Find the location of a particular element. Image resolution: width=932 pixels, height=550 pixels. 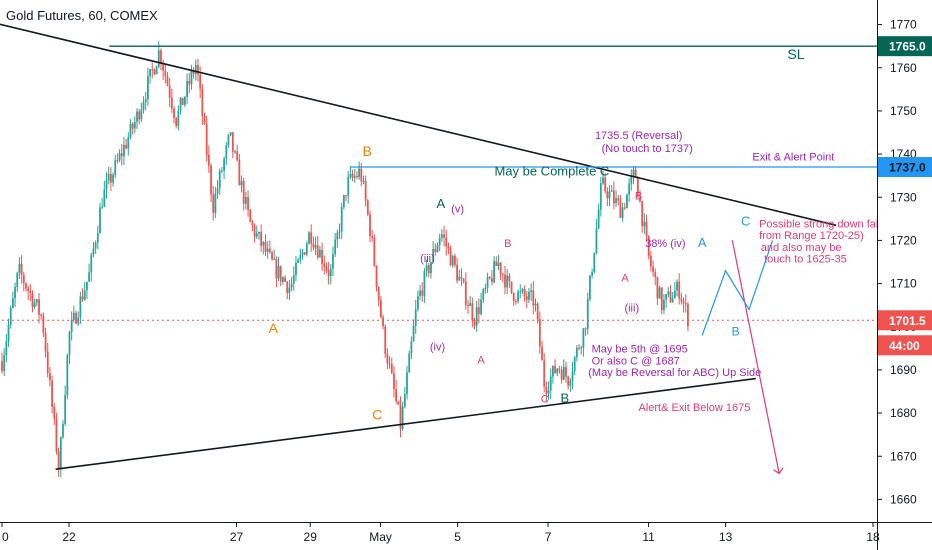

annotation-2: A is located at coordinates (274, 328).